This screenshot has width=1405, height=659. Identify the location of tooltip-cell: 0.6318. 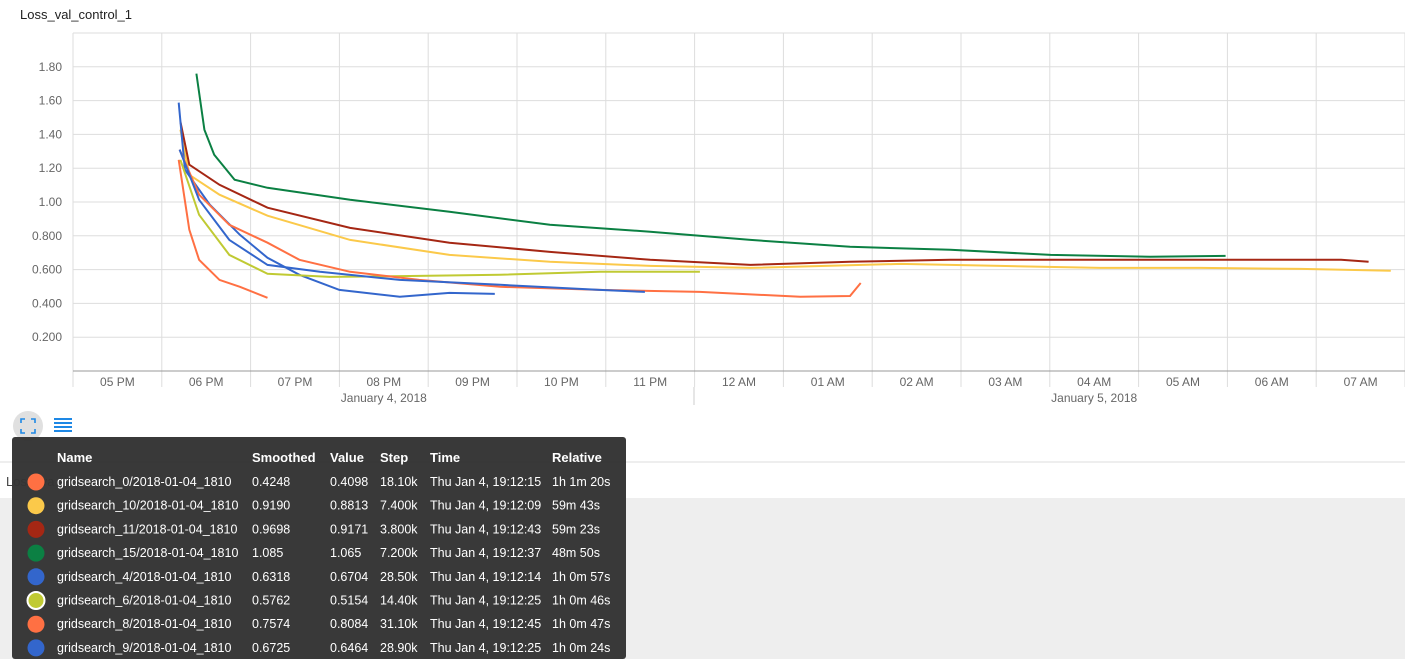
(271, 577).